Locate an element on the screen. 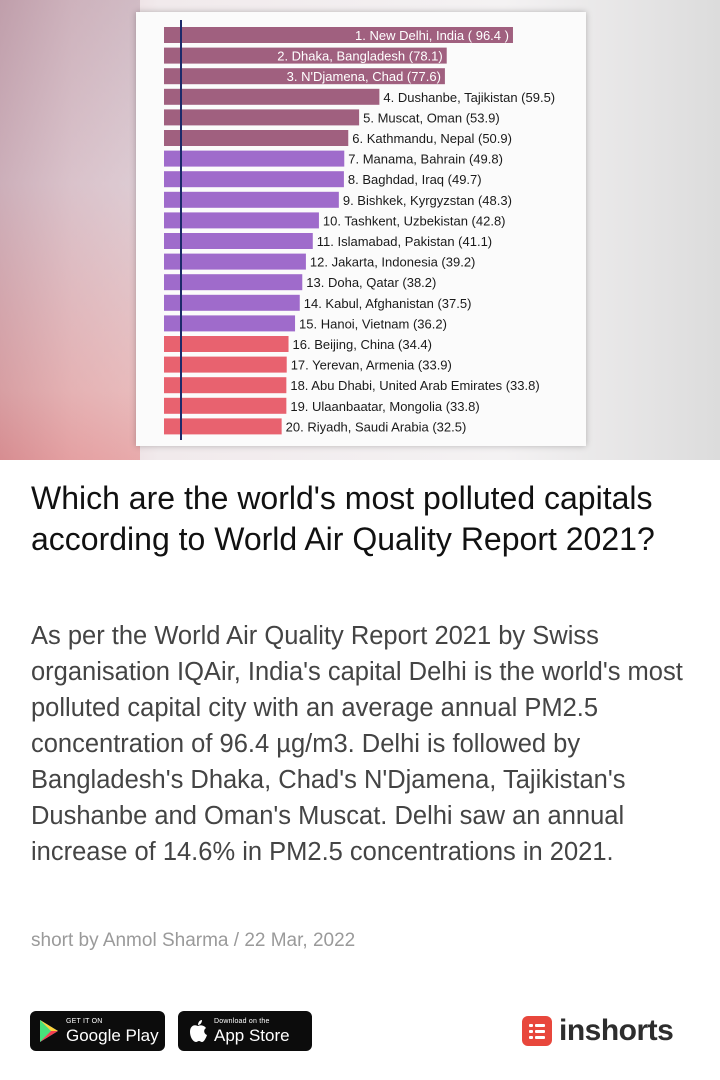  bar-label-12: 12. Jakarta, Indonesia (39.2) is located at coordinates (393, 262).